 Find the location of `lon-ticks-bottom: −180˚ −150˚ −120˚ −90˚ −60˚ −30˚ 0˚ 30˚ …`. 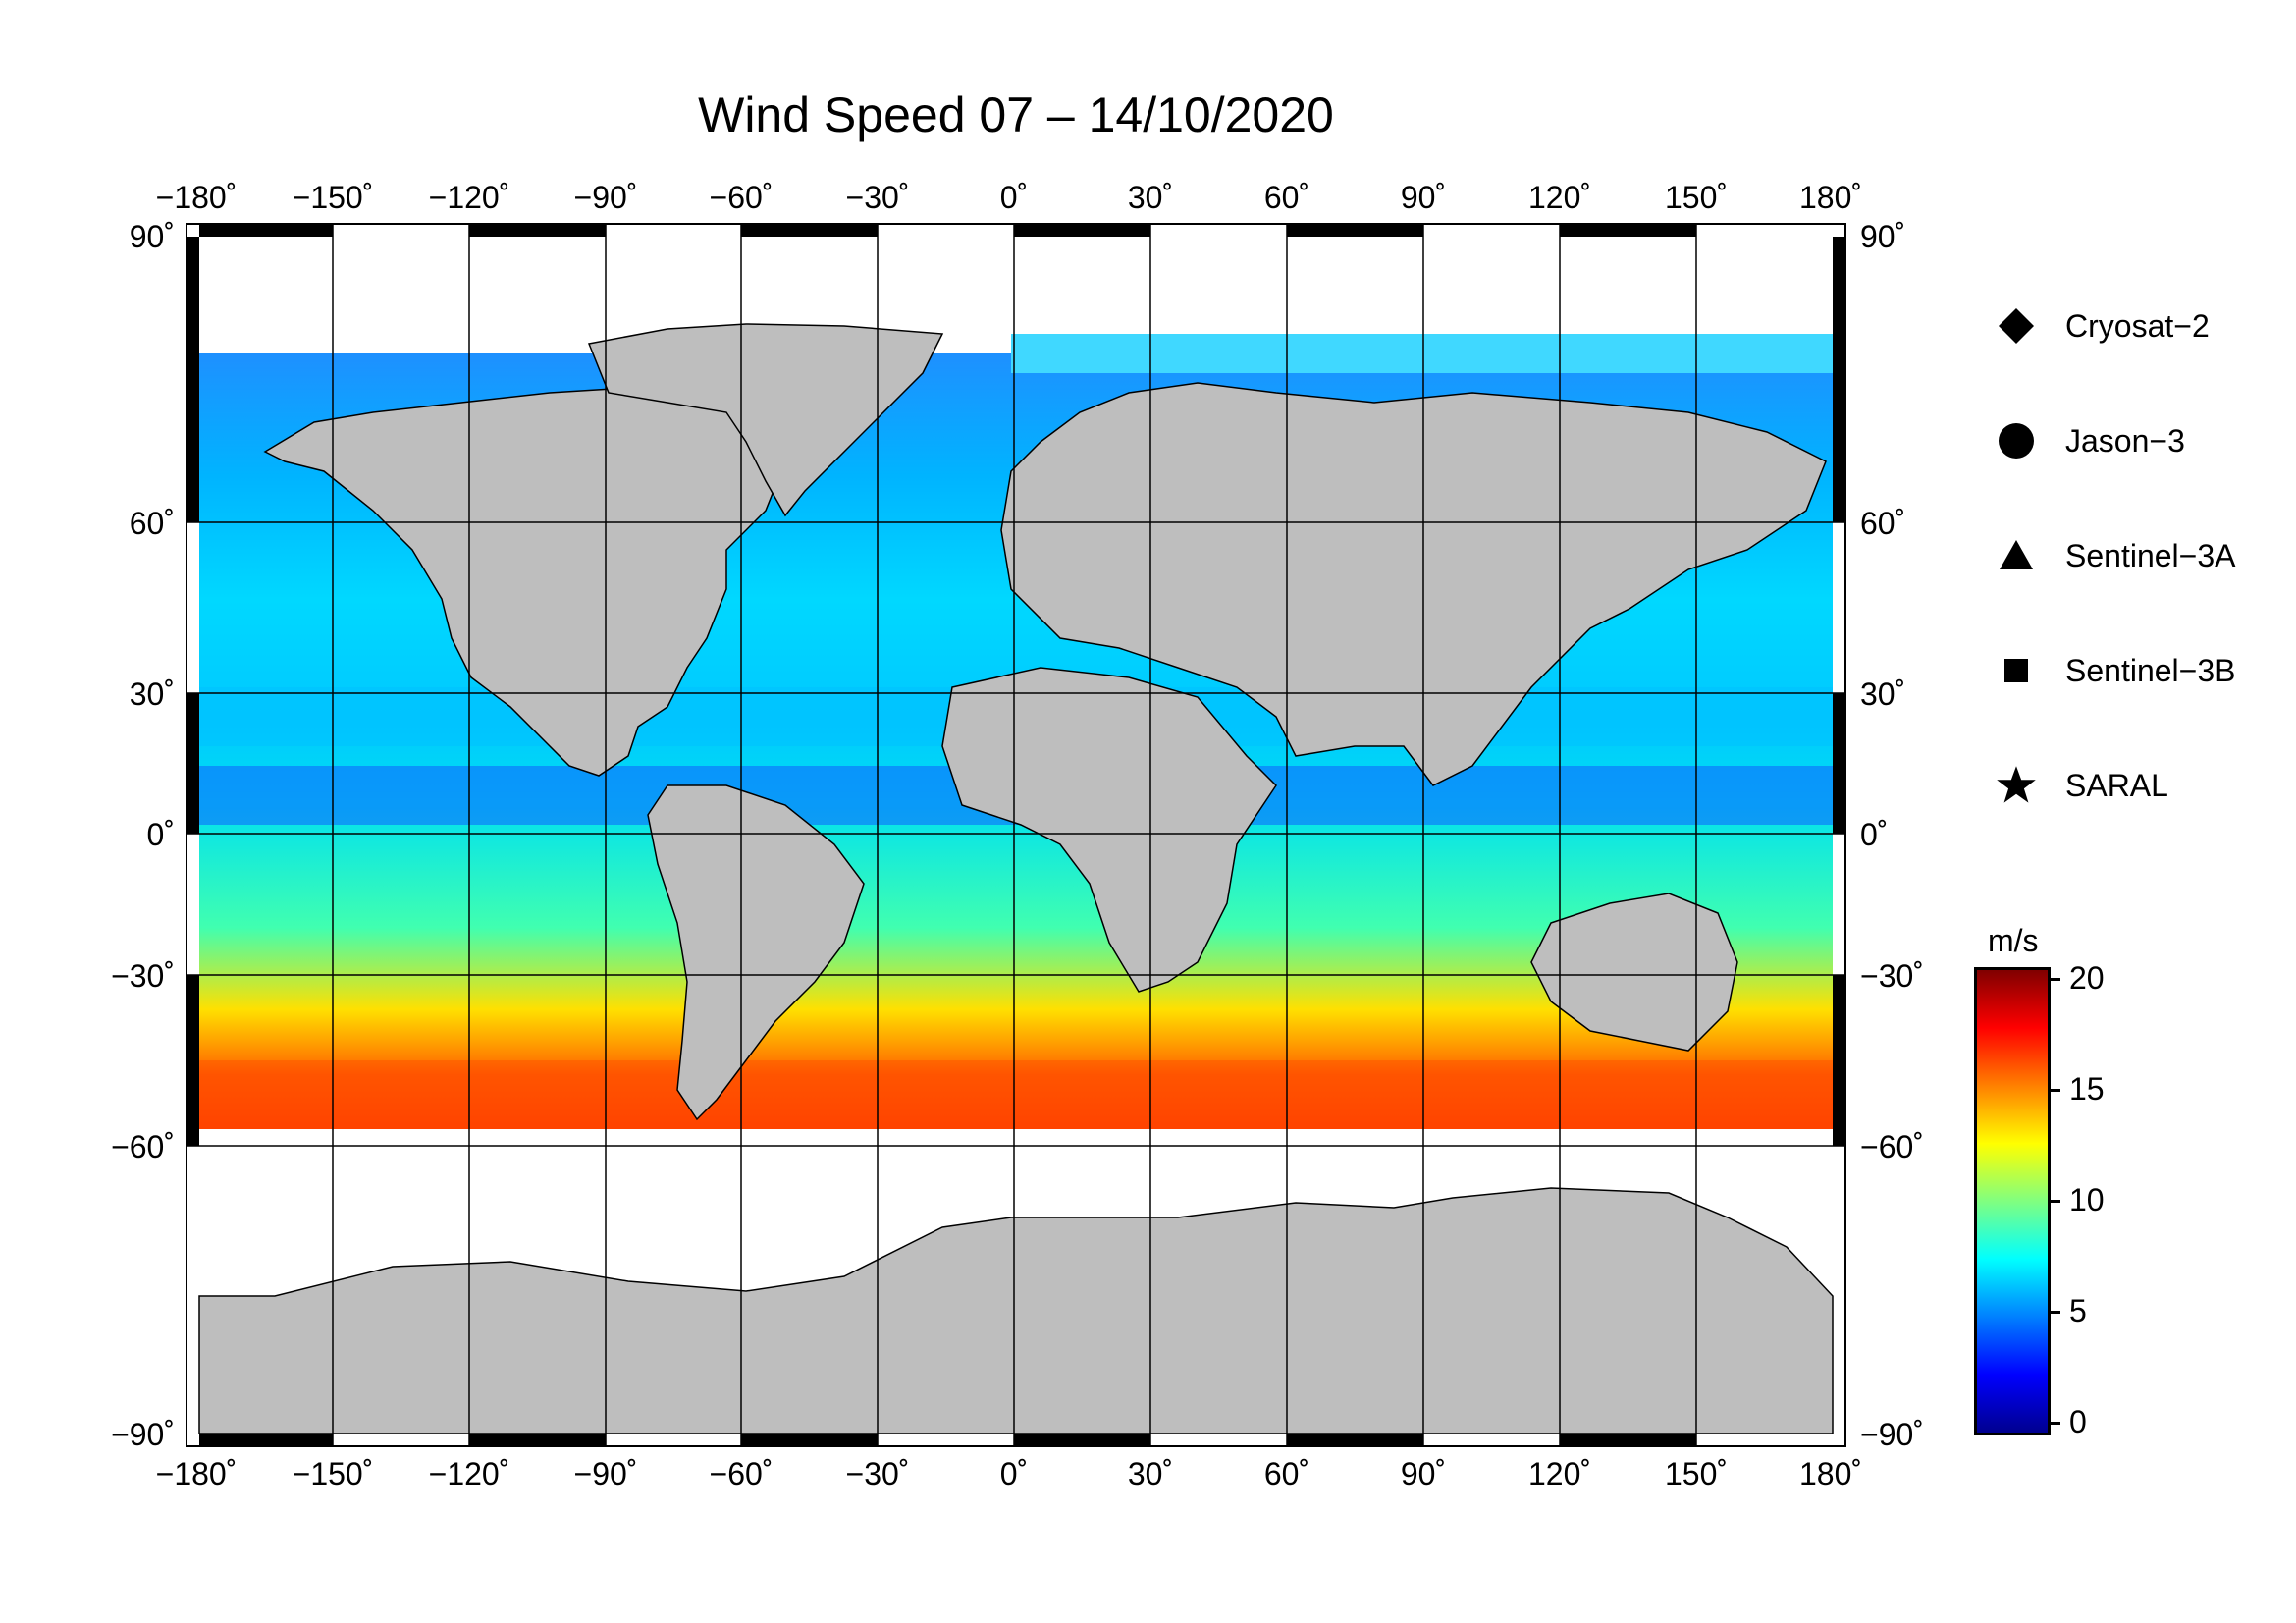

lon-ticks-bottom: −180˚ −150˚ −120˚ −90˚ −60˚ −30˚ 0˚ 30˚ … is located at coordinates (1009, 1473).